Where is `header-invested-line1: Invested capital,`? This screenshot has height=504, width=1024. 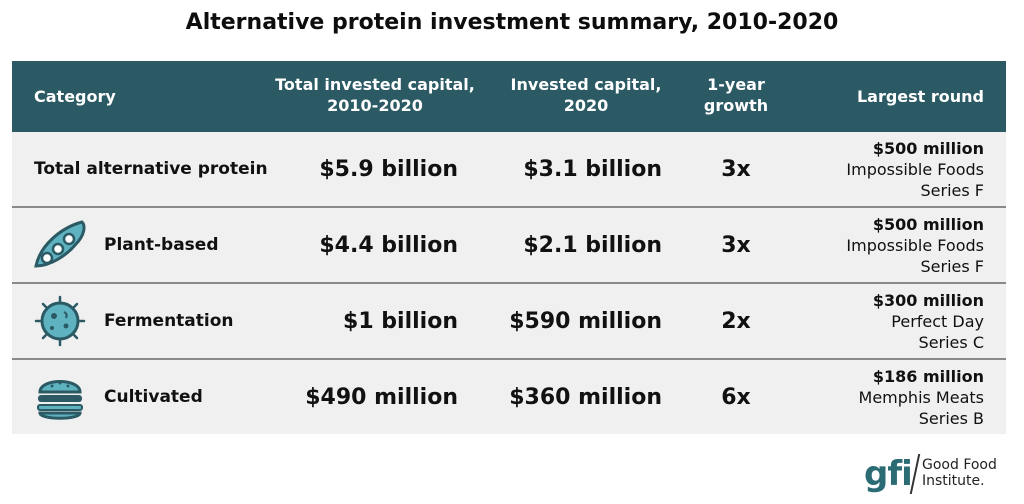 header-invested-line1: Invested capital, is located at coordinates (586, 84).